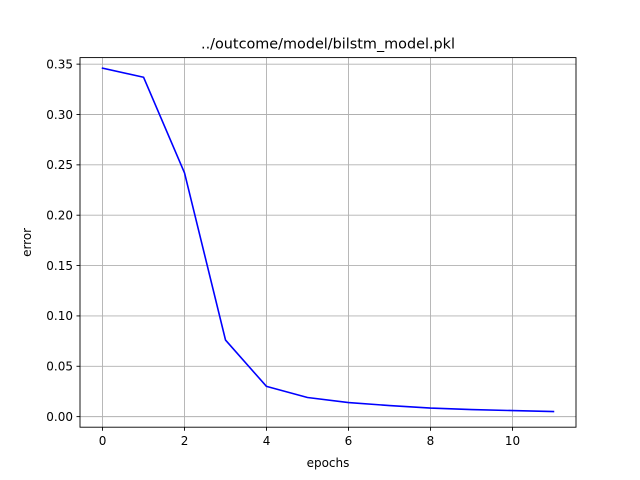 The height and width of the screenshot is (480, 640). Describe the element at coordinates (267, 441) in the screenshot. I see `x-tick-label: 4` at that location.